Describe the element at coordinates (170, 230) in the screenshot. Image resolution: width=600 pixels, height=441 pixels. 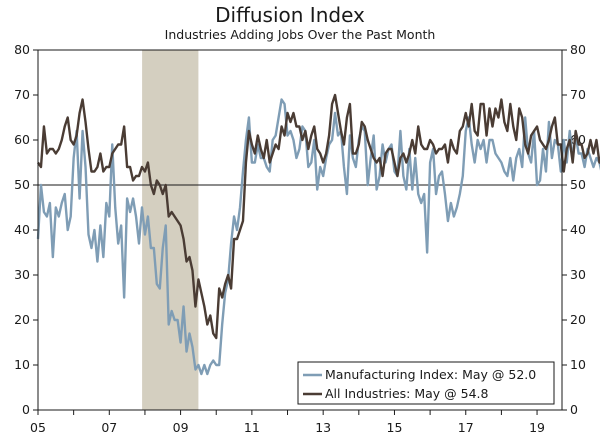
I see `recession-shading` at that location.